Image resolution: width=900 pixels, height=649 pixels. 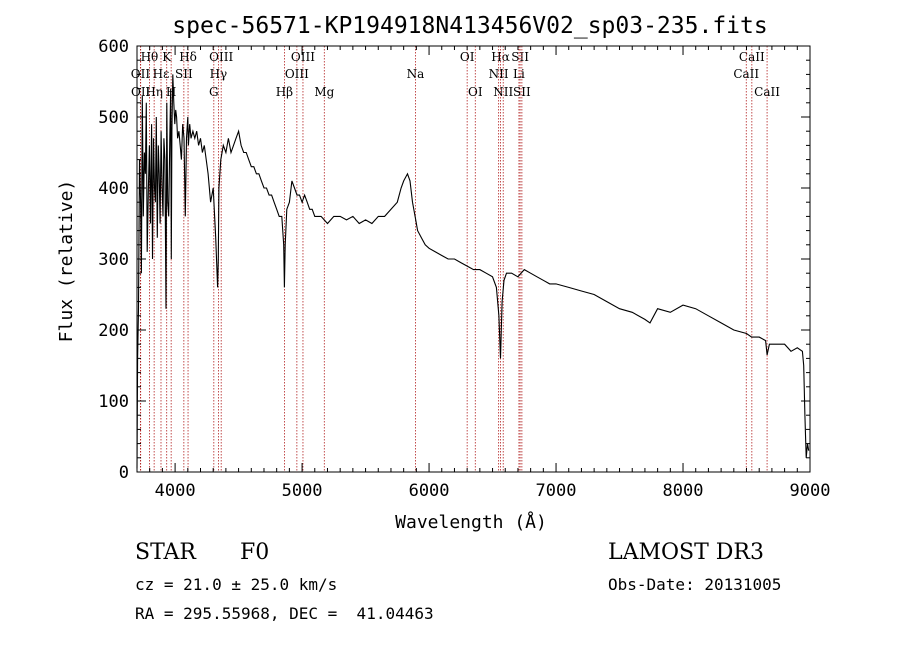 I want to click on x-tick-label: 6000, so click(x=429, y=491).